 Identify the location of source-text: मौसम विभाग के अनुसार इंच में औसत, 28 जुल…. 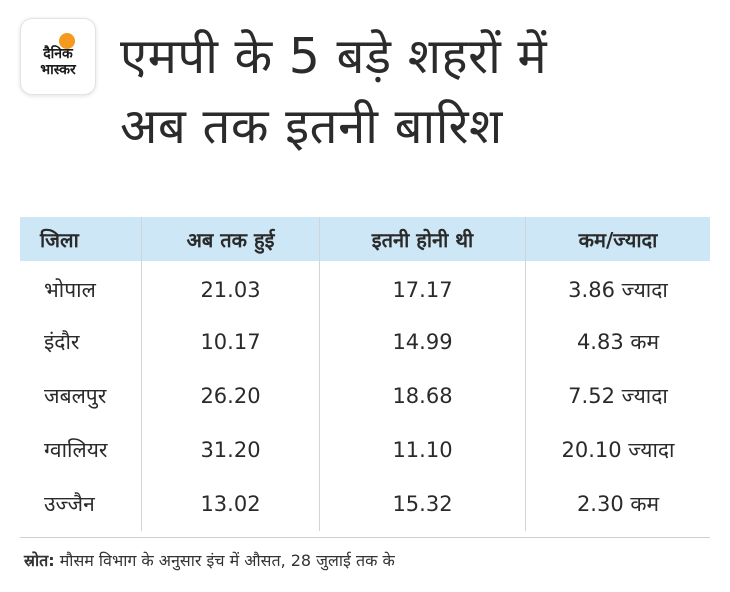
(224, 560).